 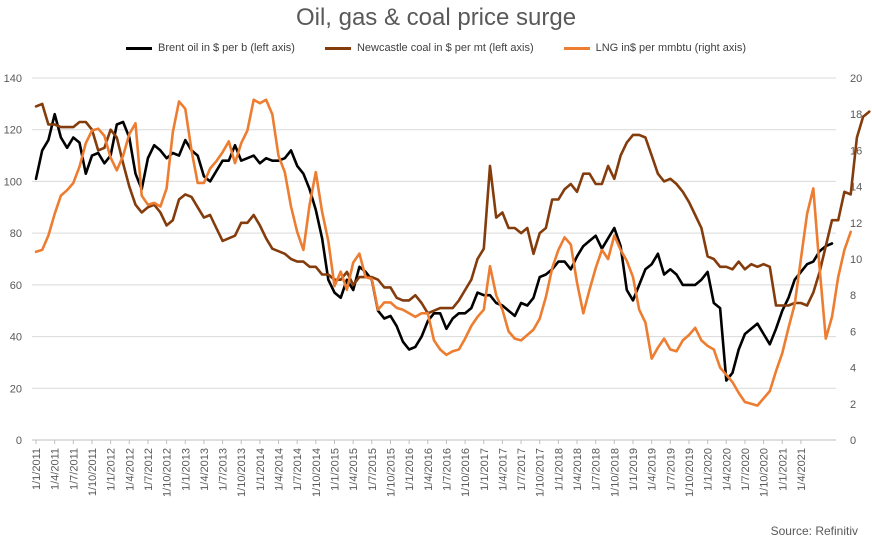 What do you see at coordinates (298, 469) in the screenshot?
I see `x-axis-tick-label: 1/7/2014` at bounding box center [298, 469].